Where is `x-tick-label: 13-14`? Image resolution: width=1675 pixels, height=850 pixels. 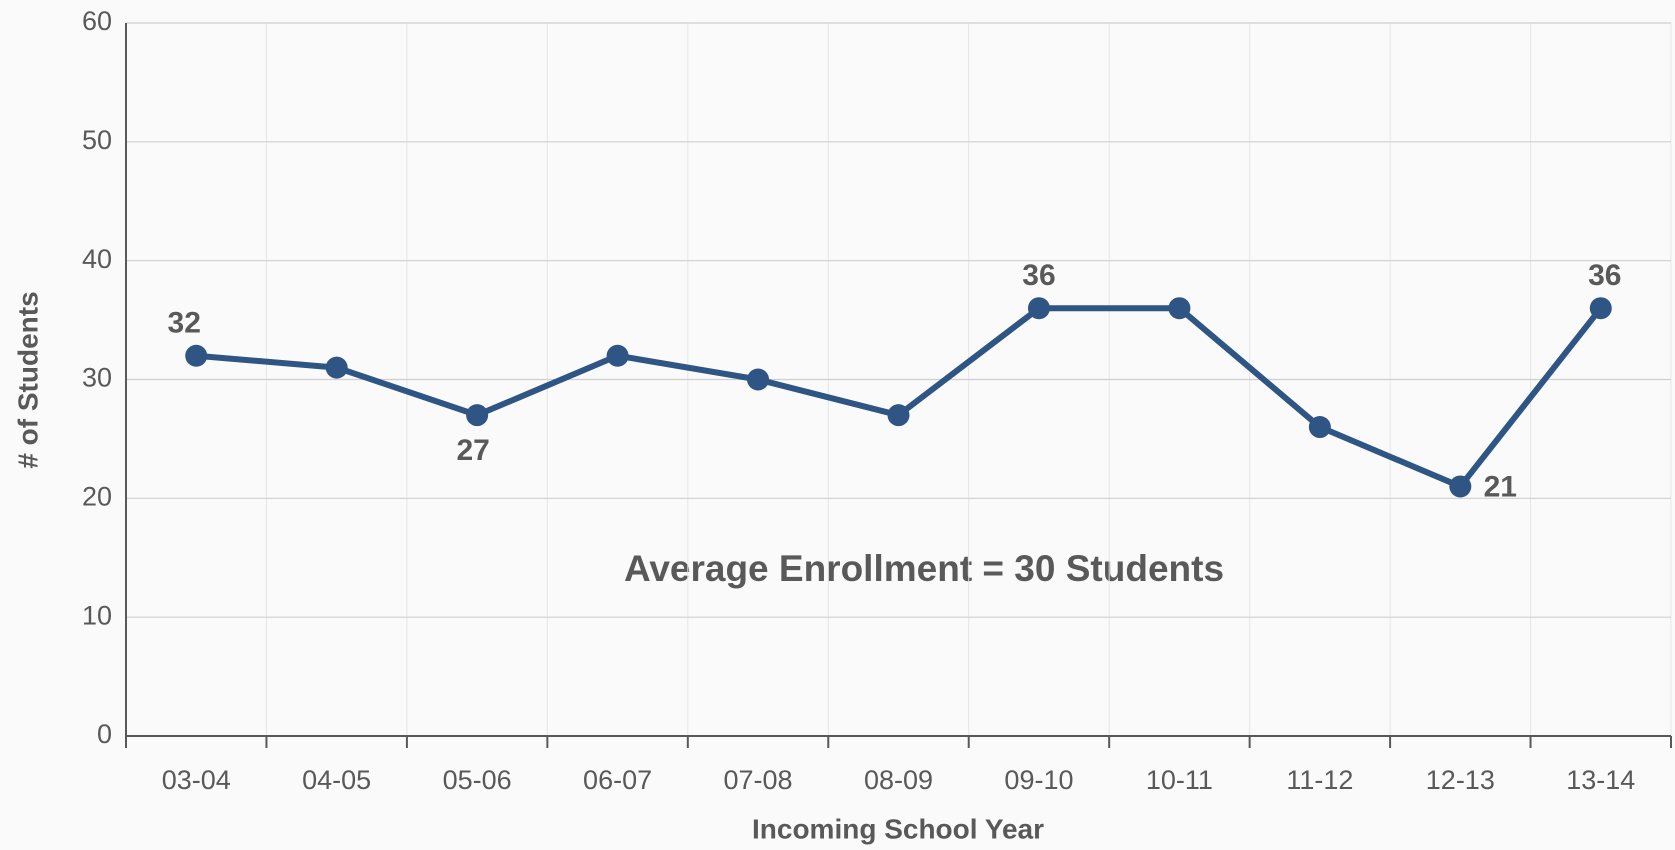 x-tick-label: 13-14 is located at coordinates (1600, 780).